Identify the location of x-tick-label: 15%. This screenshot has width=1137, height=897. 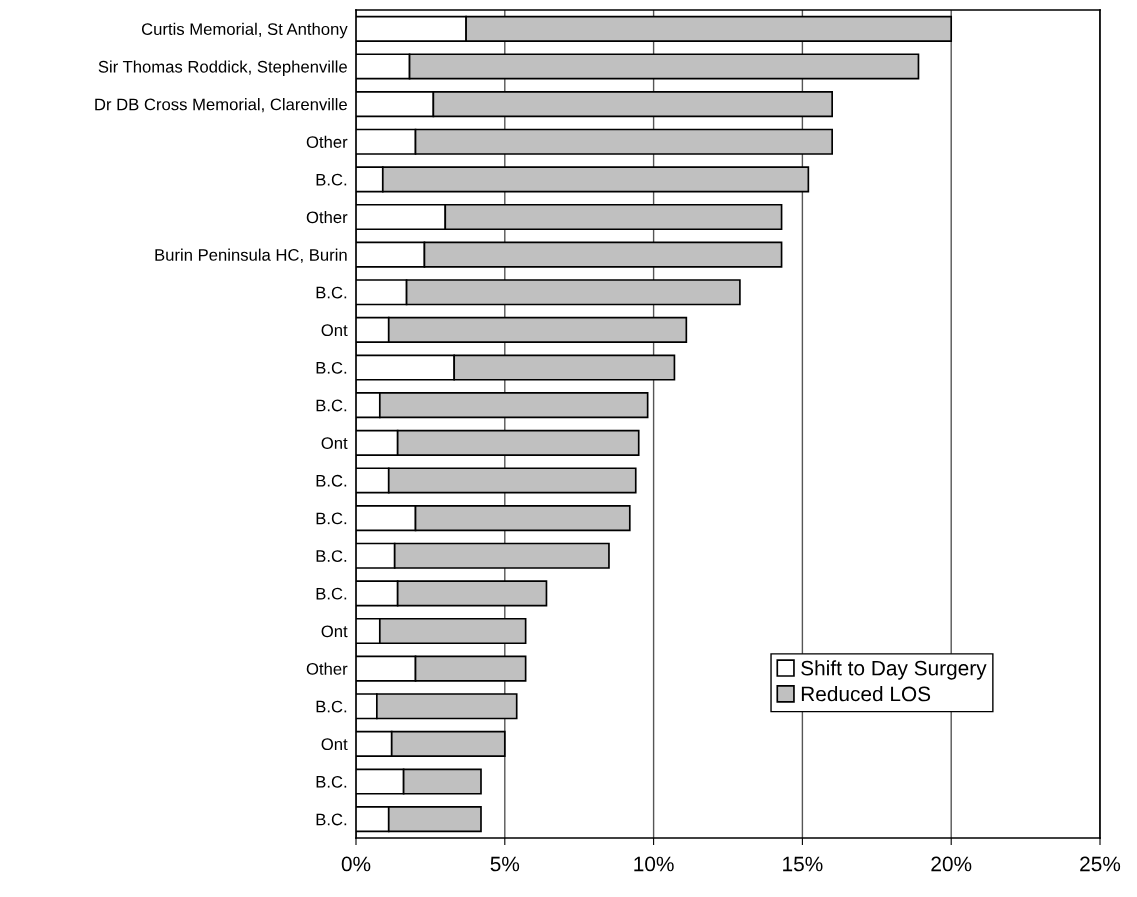
(803, 864).